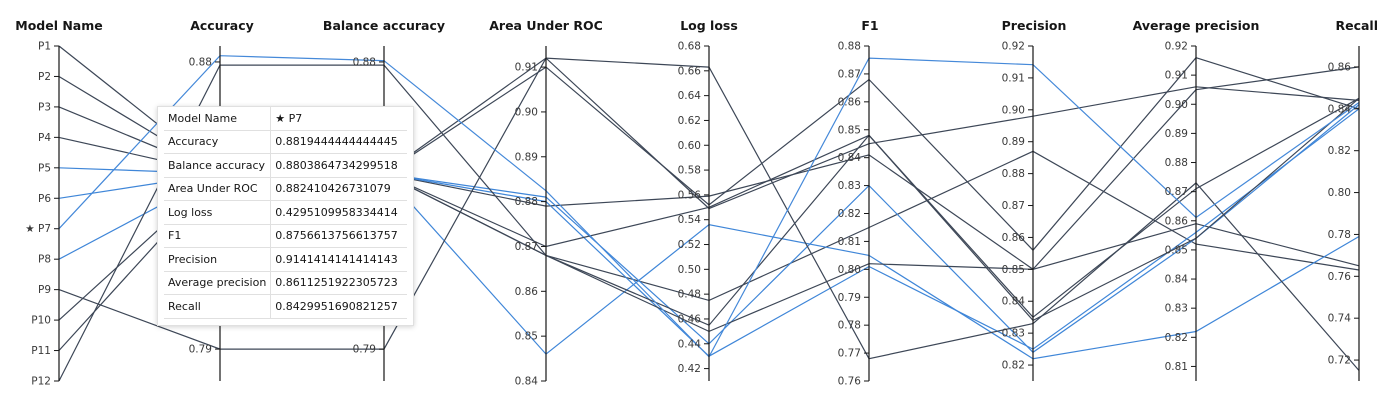 This screenshot has height=409, width=1400. What do you see at coordinates (546, 25) in the screenshot?
I see `axis-title: Area Under ROC` at bounding box center [546, 25].